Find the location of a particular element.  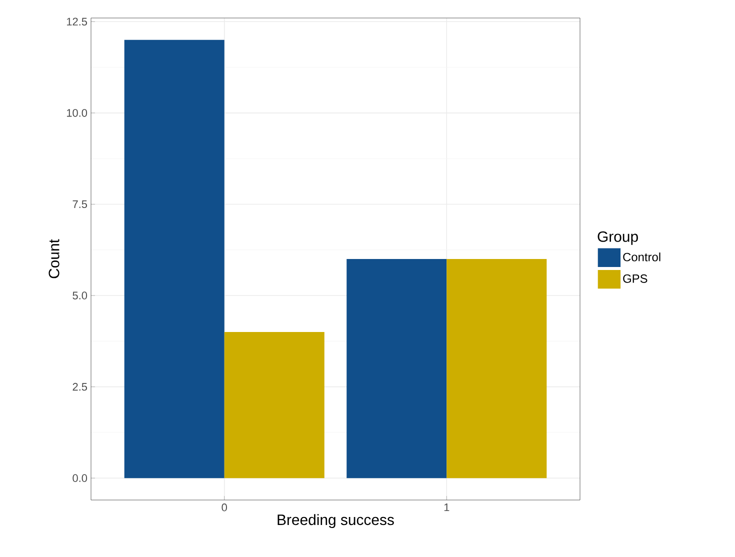

y-tick-label: 5.0 is located at coordinates (80, 296).